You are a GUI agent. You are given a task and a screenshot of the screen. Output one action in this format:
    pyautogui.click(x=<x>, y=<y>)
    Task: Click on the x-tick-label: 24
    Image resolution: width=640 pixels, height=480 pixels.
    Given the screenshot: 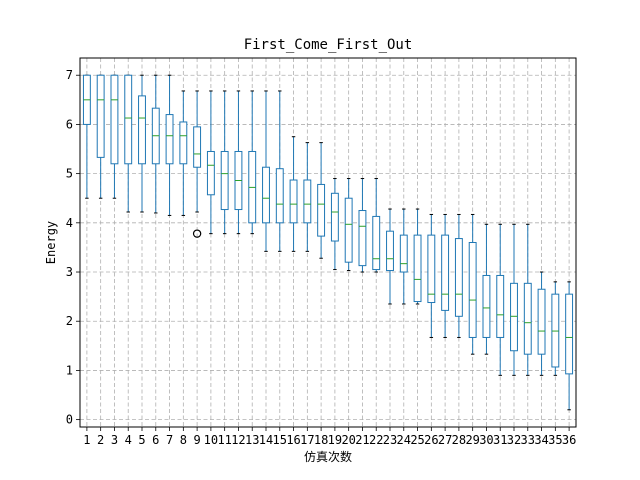 What is the action you would take?
    pyautogui.click(x=404, y=440)
    